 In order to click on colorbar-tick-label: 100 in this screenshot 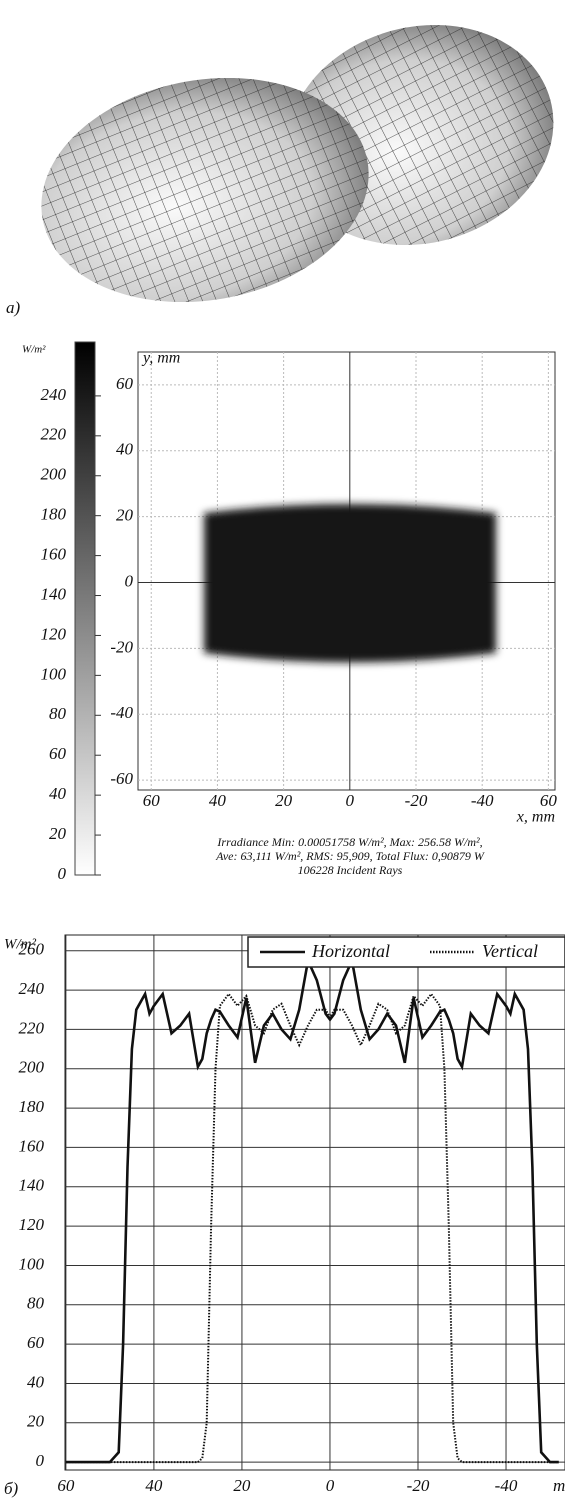, I will do `click(54, 673)`.